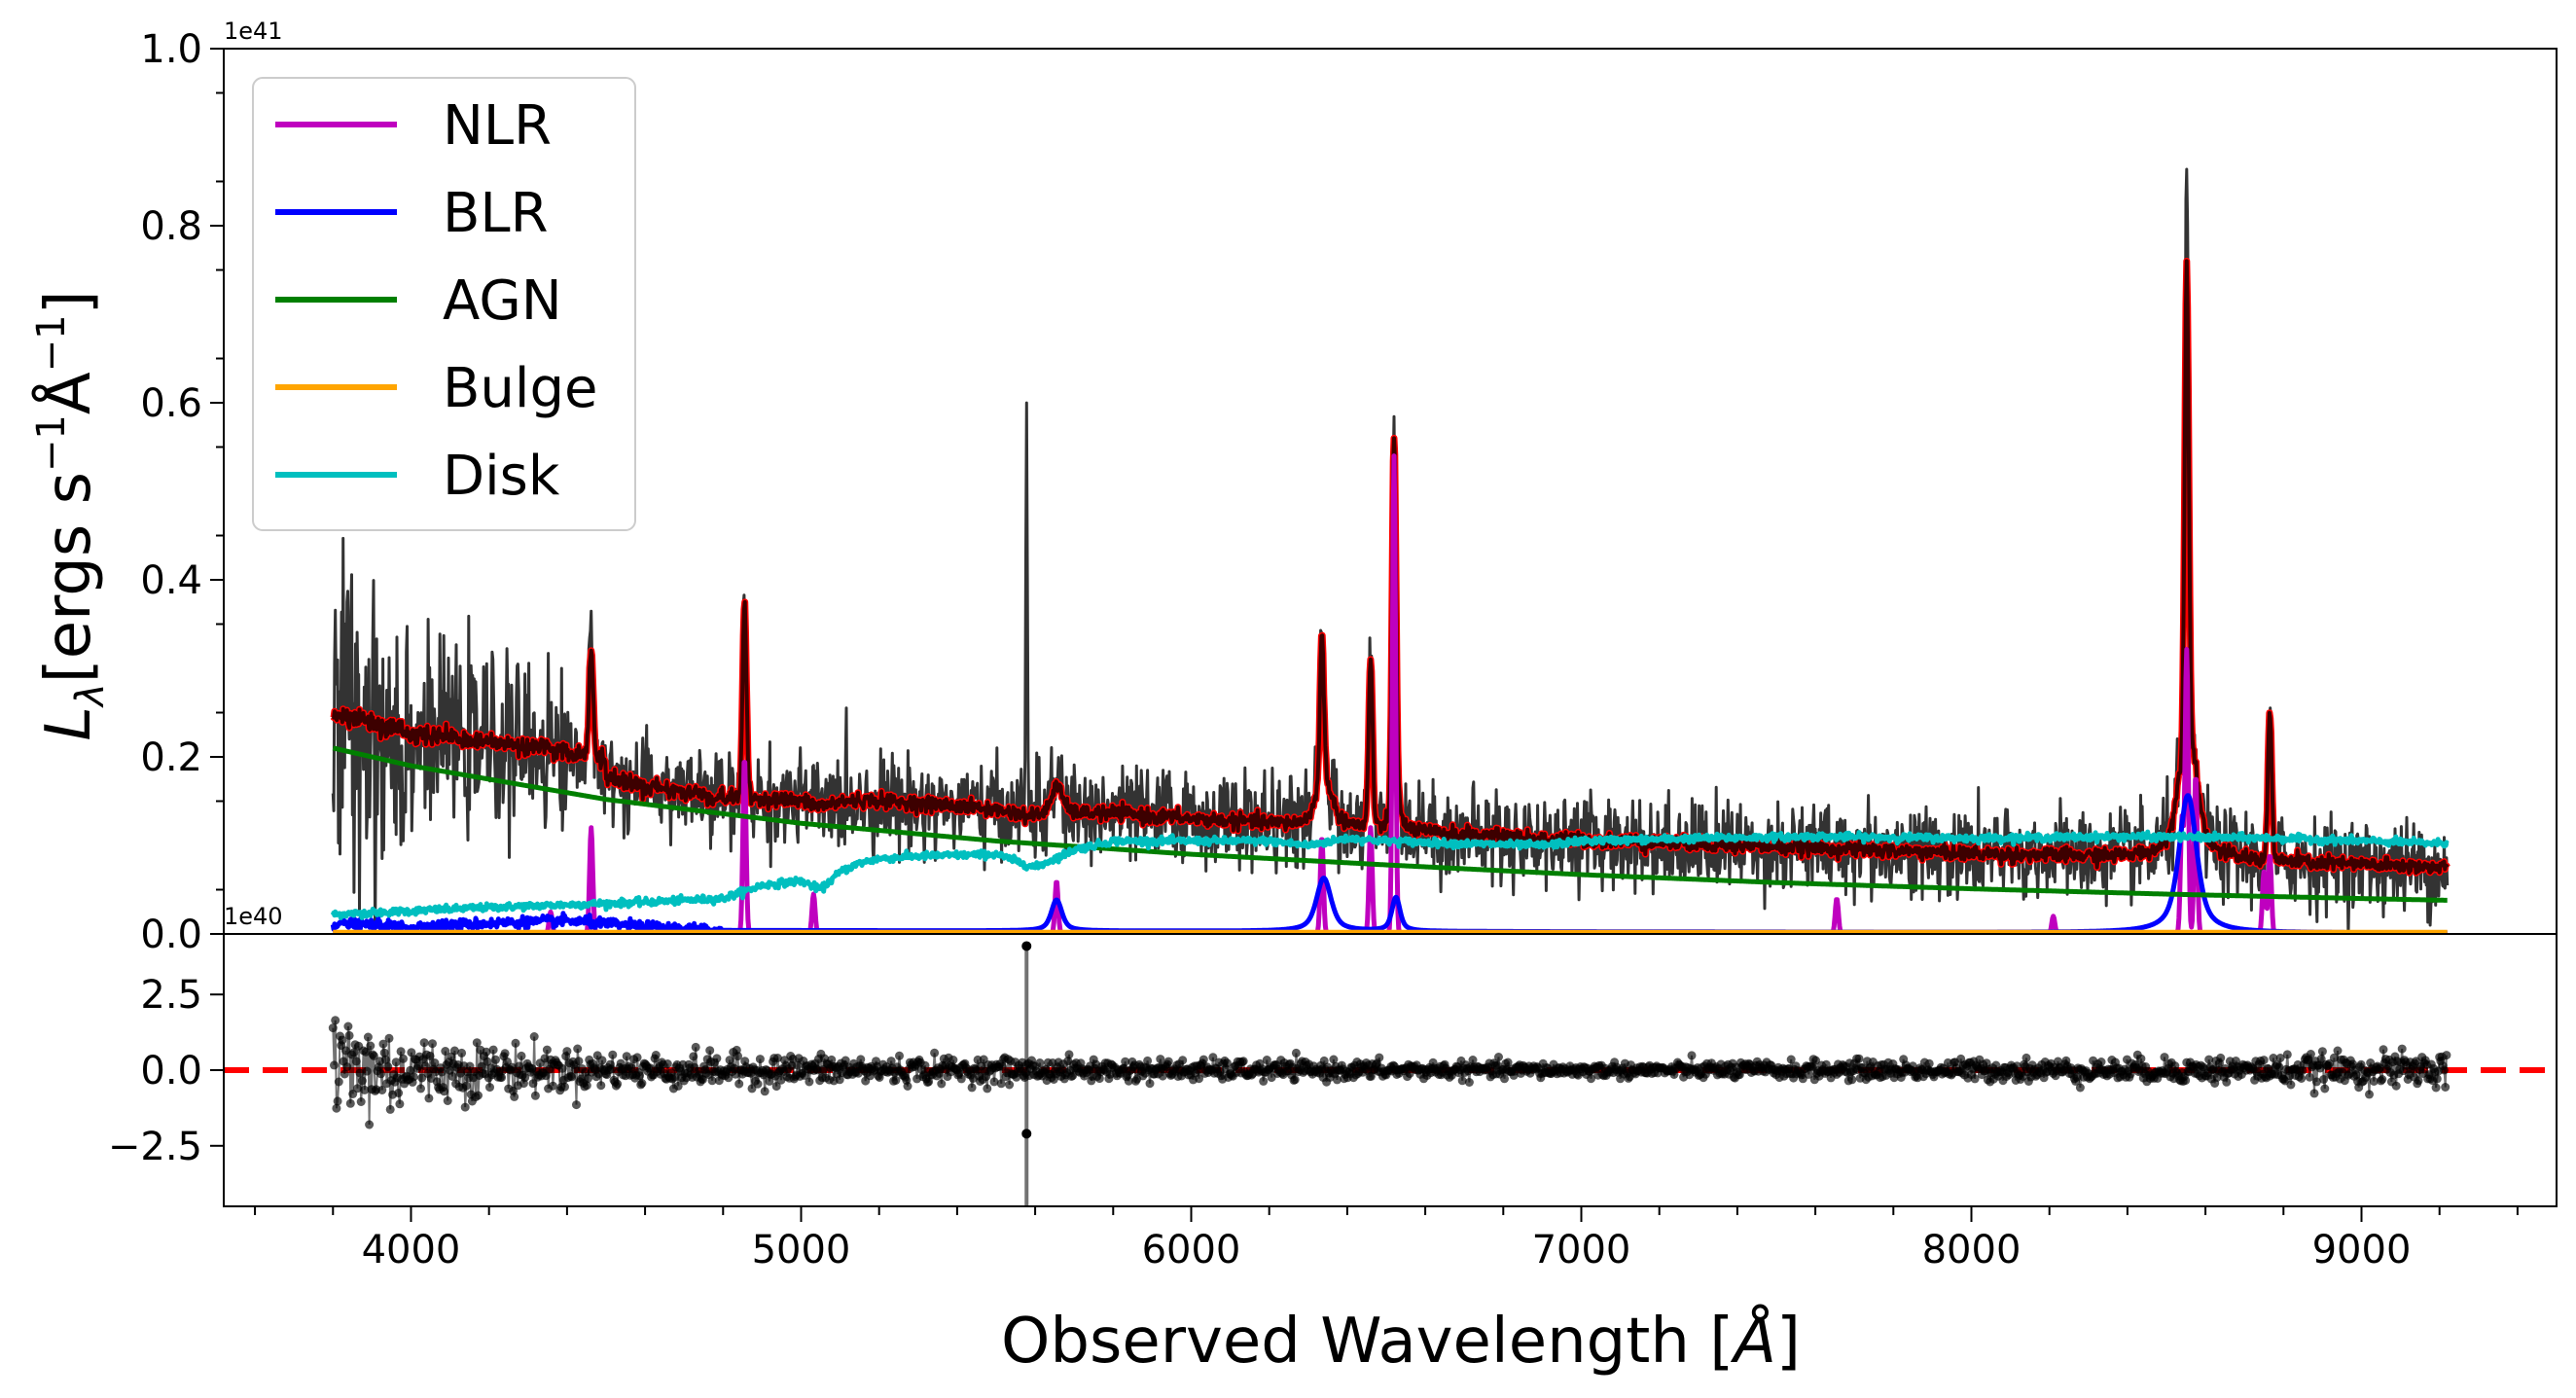 The image size is (2576, 1398). Describe the element at coordinates (182, 492) in the screenshot. I see `main-y-axis: 0.0 0.2 0.4 0.6 0.8 1.0` at that location.